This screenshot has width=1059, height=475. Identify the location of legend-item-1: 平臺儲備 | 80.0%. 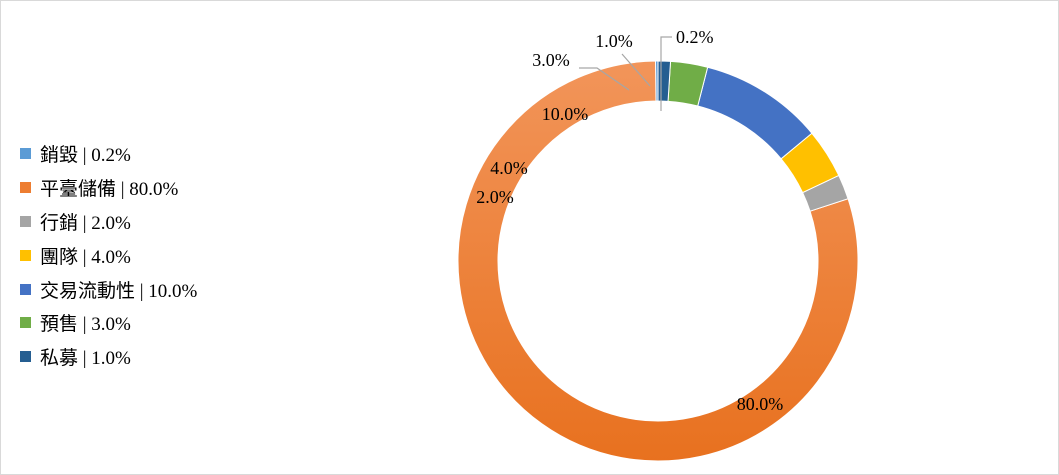
(108, 188).